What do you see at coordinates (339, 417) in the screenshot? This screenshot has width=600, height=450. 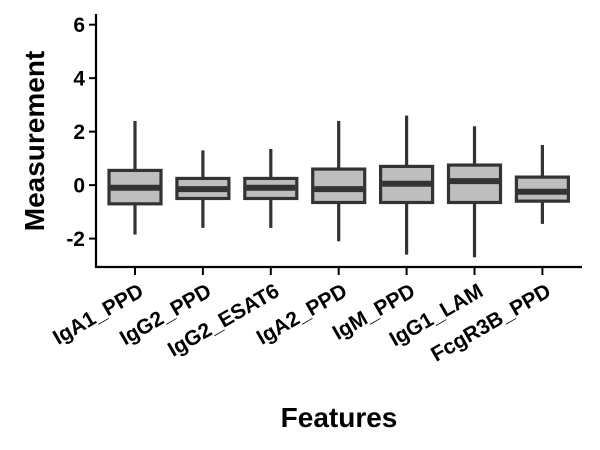 I see `x-axis-title: Features` at bounding box center [339, 417].